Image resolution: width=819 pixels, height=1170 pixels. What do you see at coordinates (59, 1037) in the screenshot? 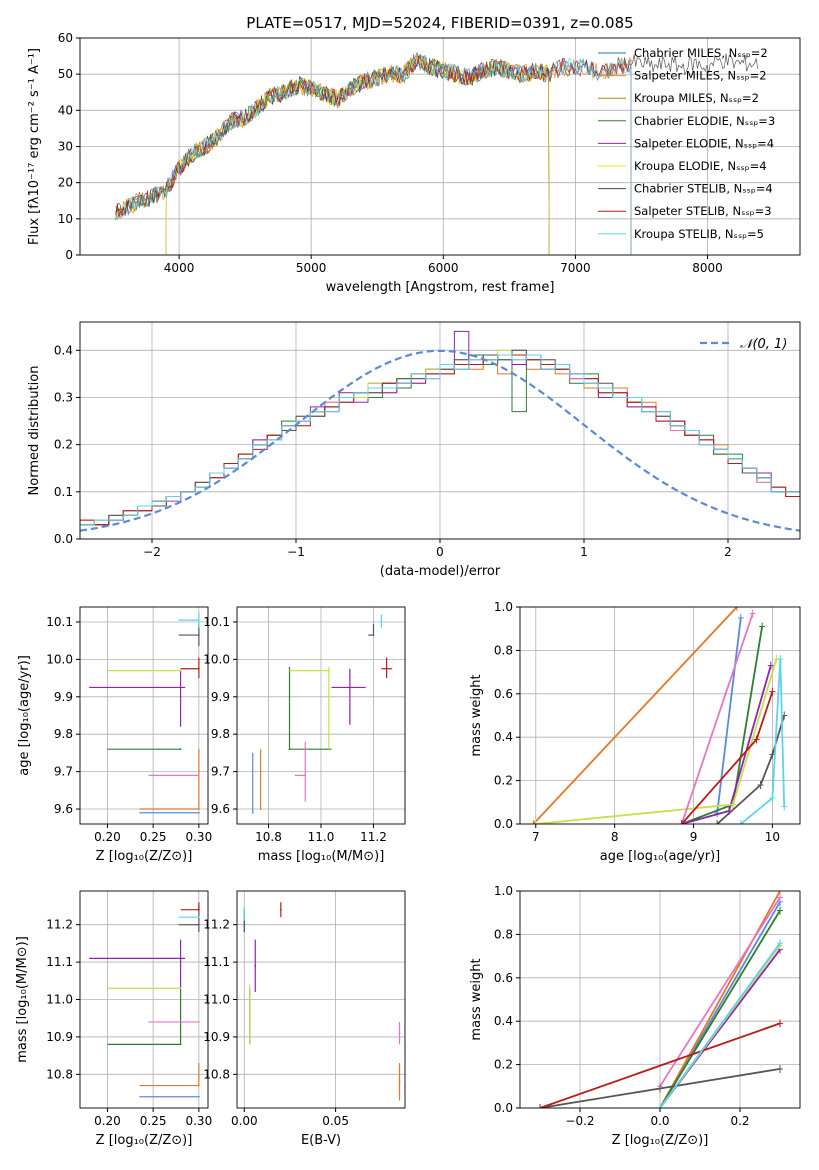
I see `mass-vs-Z-y-tick-label: 10.9` at bounding box center [59, 1037].